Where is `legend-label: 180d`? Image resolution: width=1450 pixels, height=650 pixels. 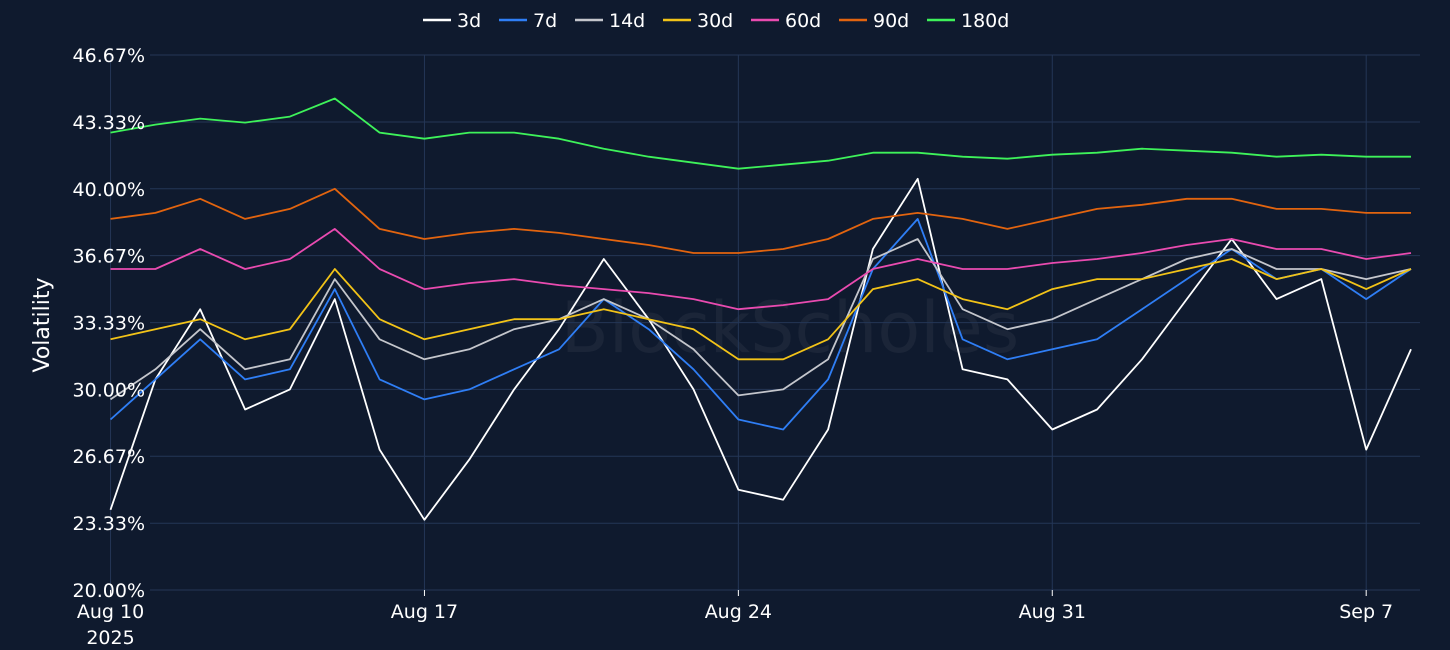
legend-label: 180d is located at coordinates (985, 21).